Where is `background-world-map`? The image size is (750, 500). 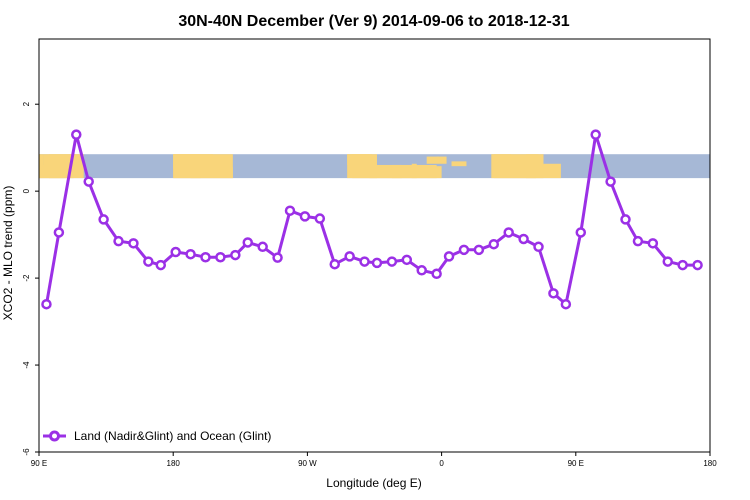 background-world-map is located at coordinates (374, 166).